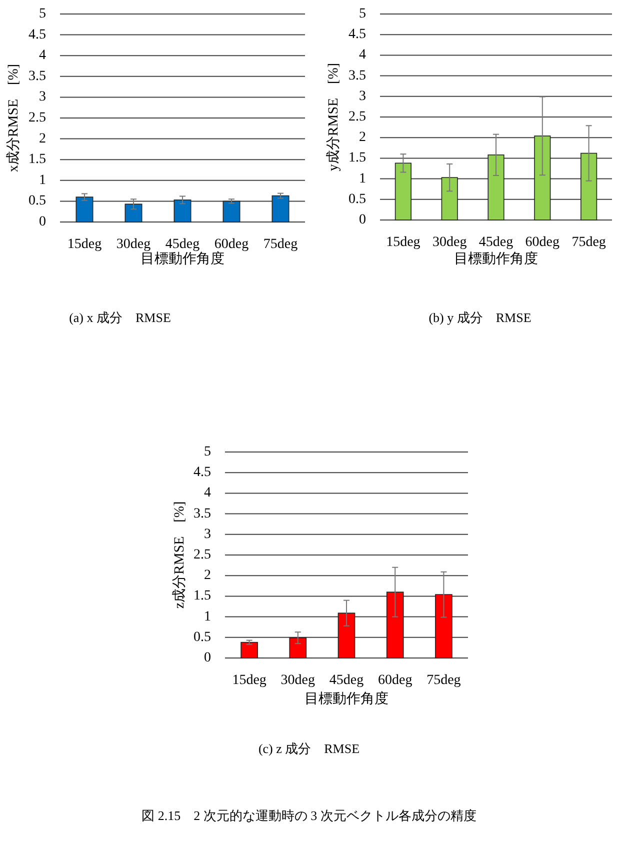 The height and width of the screenshot is (852, 618). What do you see at coordinates (180, 555) in the screenshot?
I see `y-axis-title: z成分RMSE [%]` at bounding box center [180, 555].